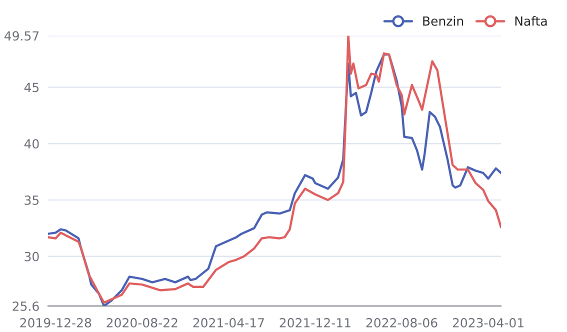 This screenshot has height=332, width=567. What do you see at coordinates (31, 87) in the screenshot?
I see `y-tick-label: 45` at bounding box center [31, 87].